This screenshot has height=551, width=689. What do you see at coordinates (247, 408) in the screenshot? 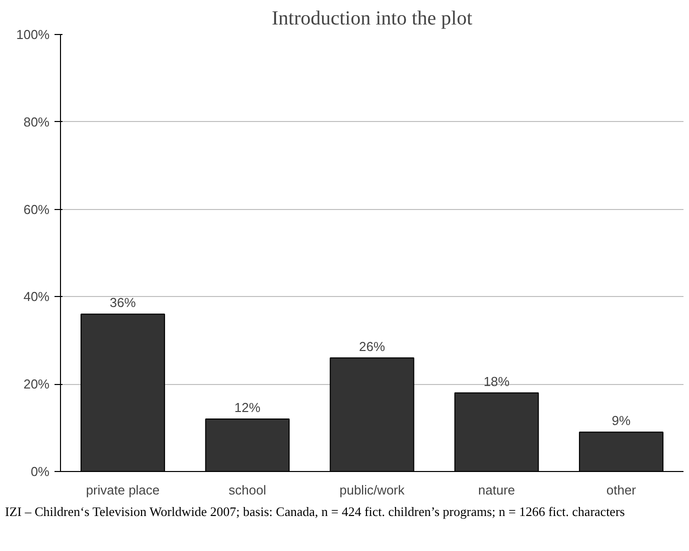
I see `data-label: 12%` at bounding box center [247, 408].